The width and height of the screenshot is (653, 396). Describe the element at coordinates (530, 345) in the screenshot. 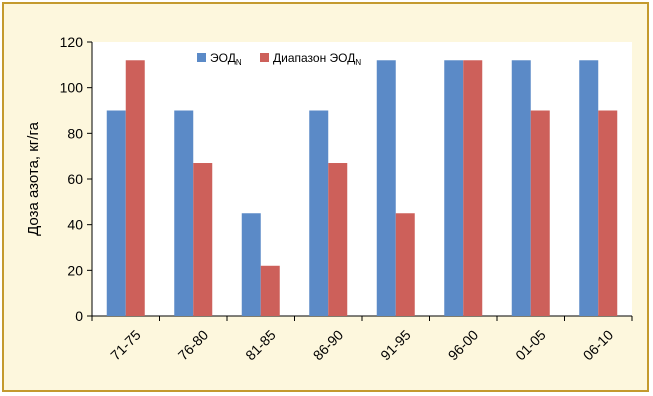

I see `x-tick-label: 01-05` at that location.